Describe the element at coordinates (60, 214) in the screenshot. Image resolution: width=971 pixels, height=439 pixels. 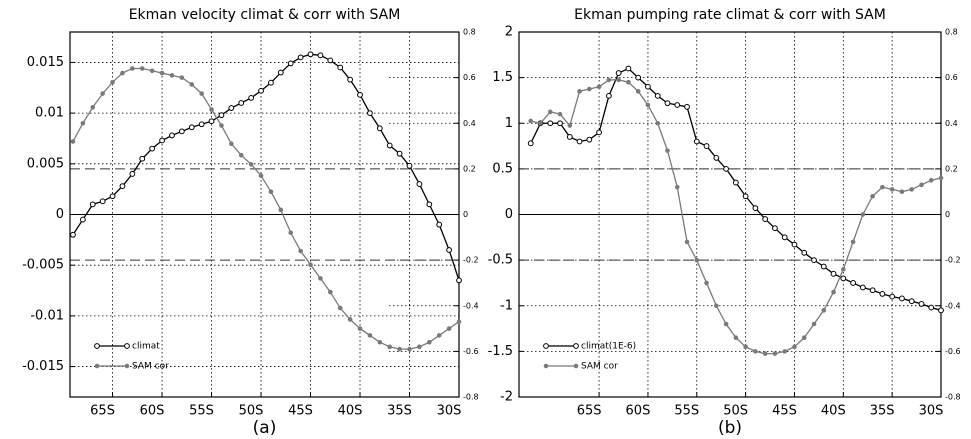
I see `y-tick-label: 0` at that location.